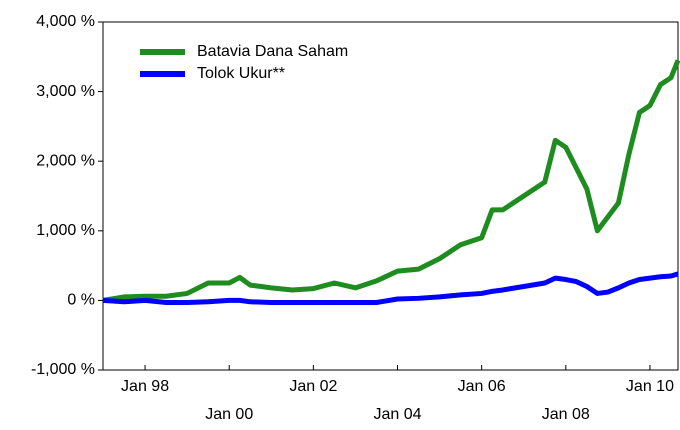 Image resolution: width=680 pixels, height=430 pixels. What do you see at coordinates (397, 414) in the screenshot?
I see `x-tick-label: Jan 04` at bounding box center [397, 414].